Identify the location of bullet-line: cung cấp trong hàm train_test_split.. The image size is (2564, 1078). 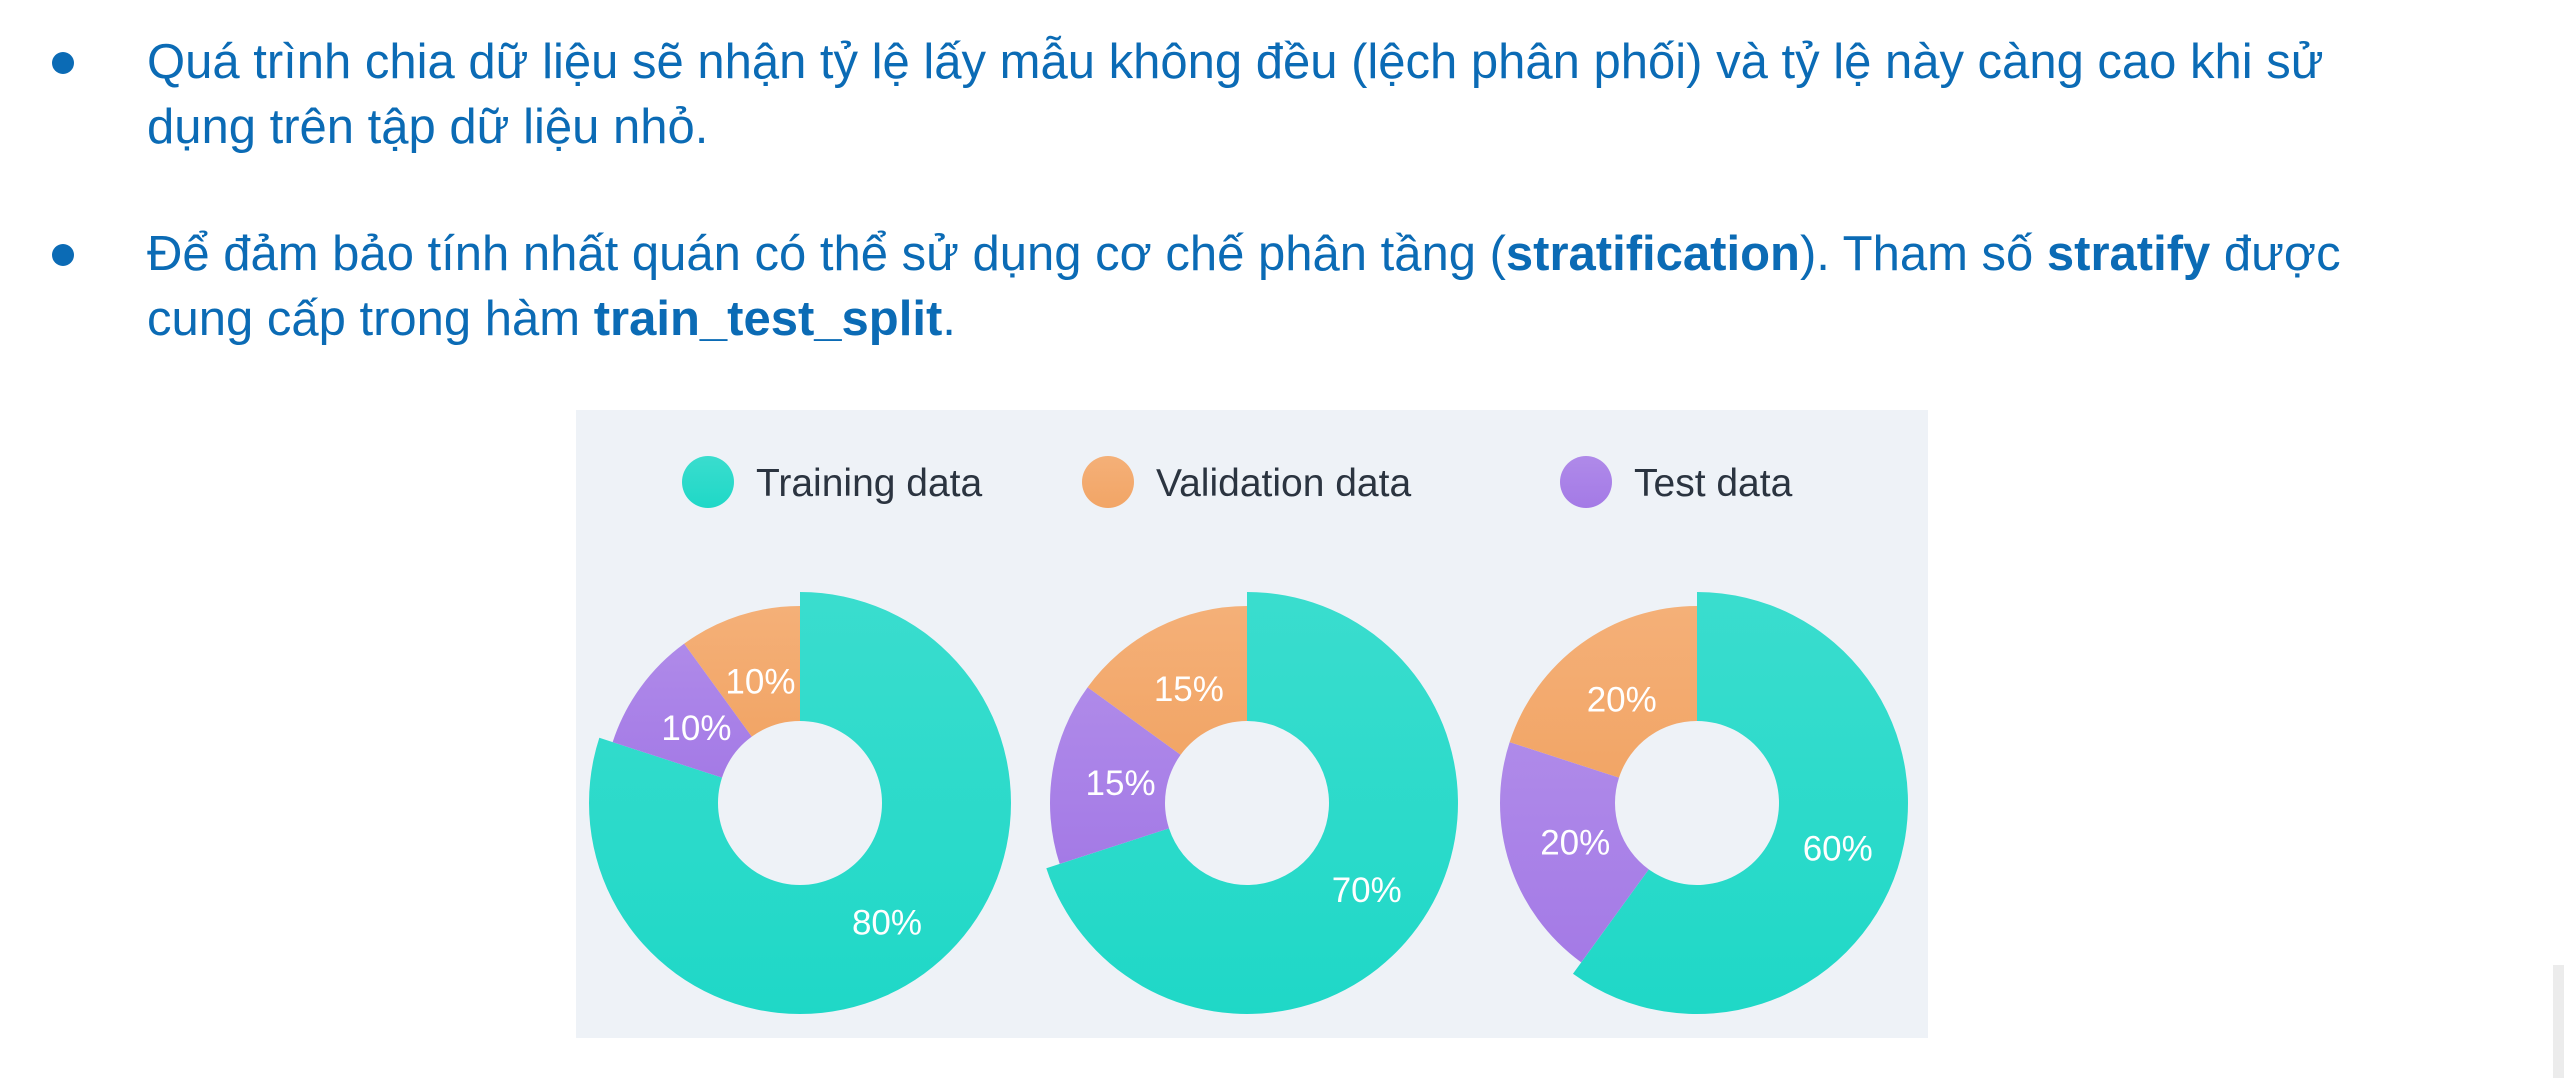
(1337, 319).